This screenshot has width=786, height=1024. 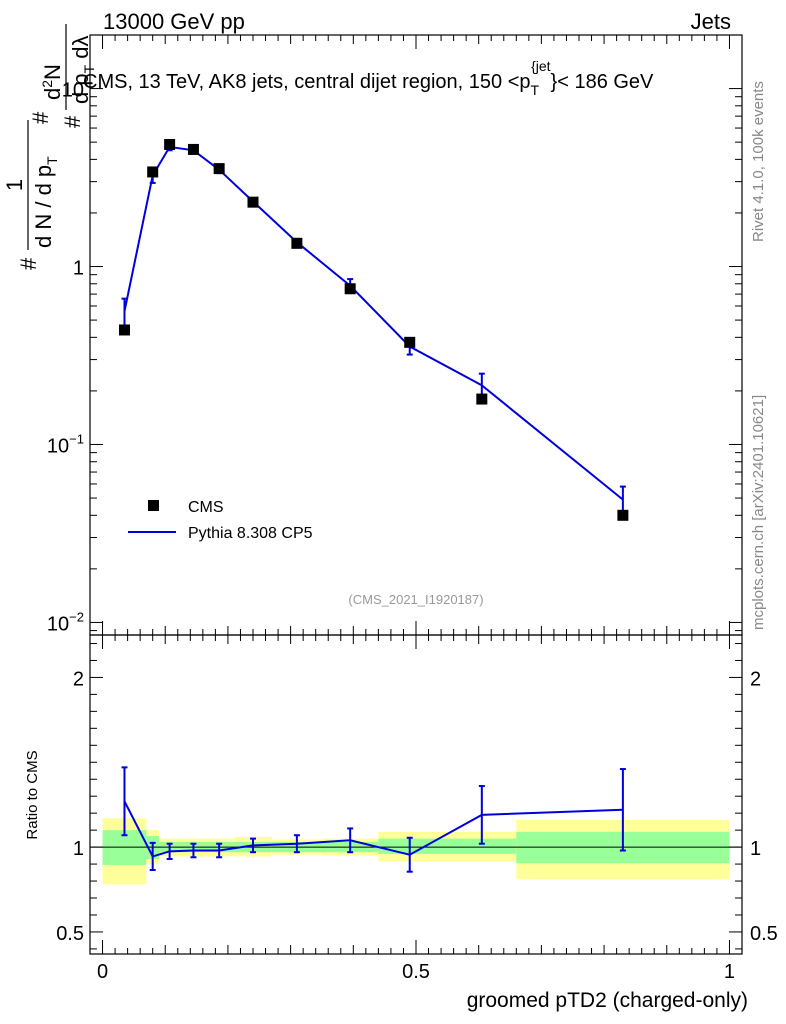 What do you see at coordinates (711, 21) in the screenshot?
I see `header-right: Jets` at bounding box center [711, 21].